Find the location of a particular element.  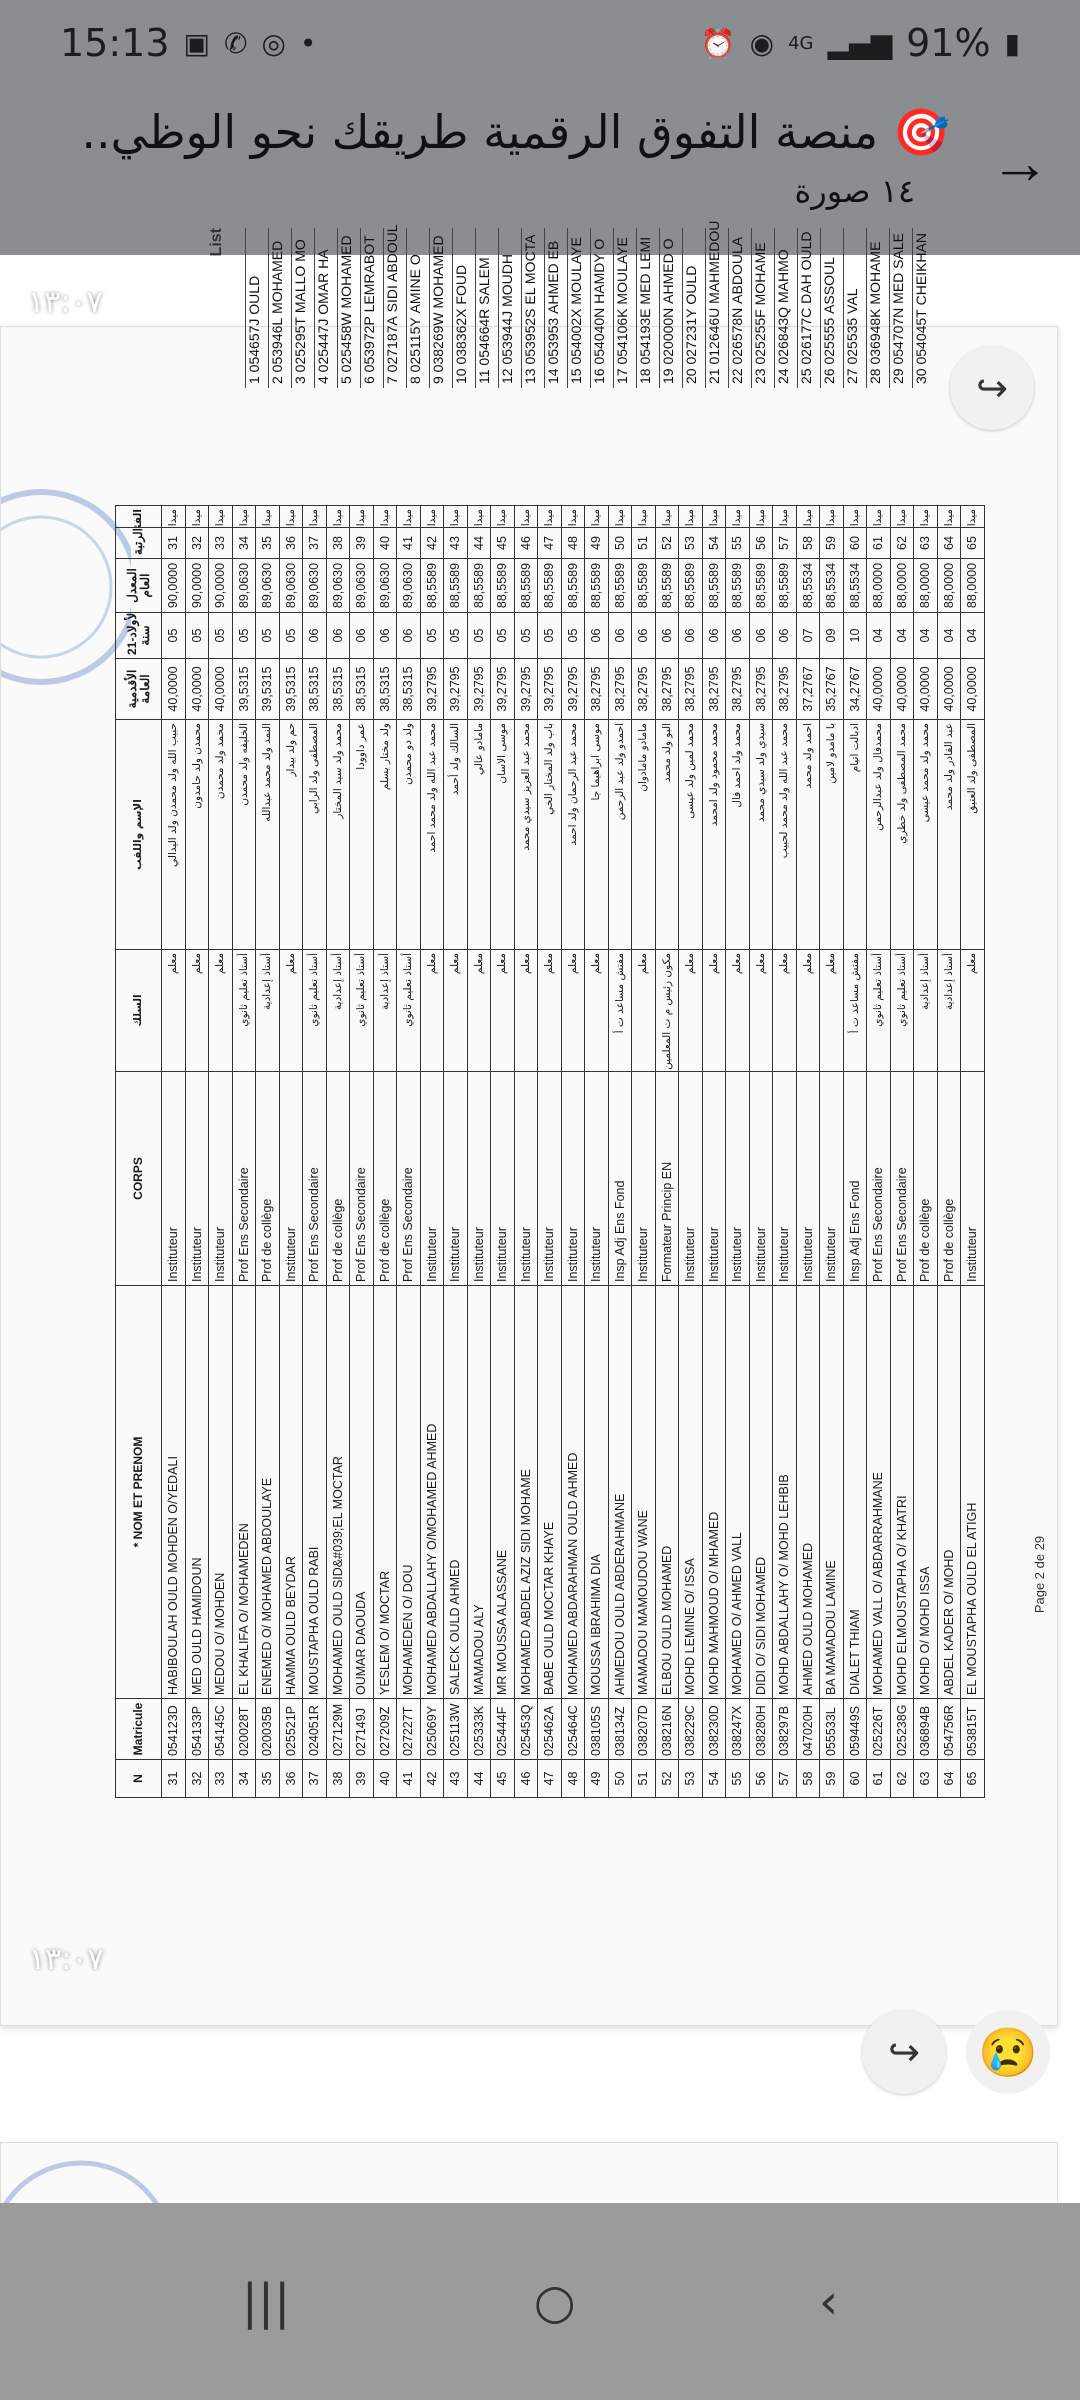

table-cell: 56 is located at coordinates (761, 1778).